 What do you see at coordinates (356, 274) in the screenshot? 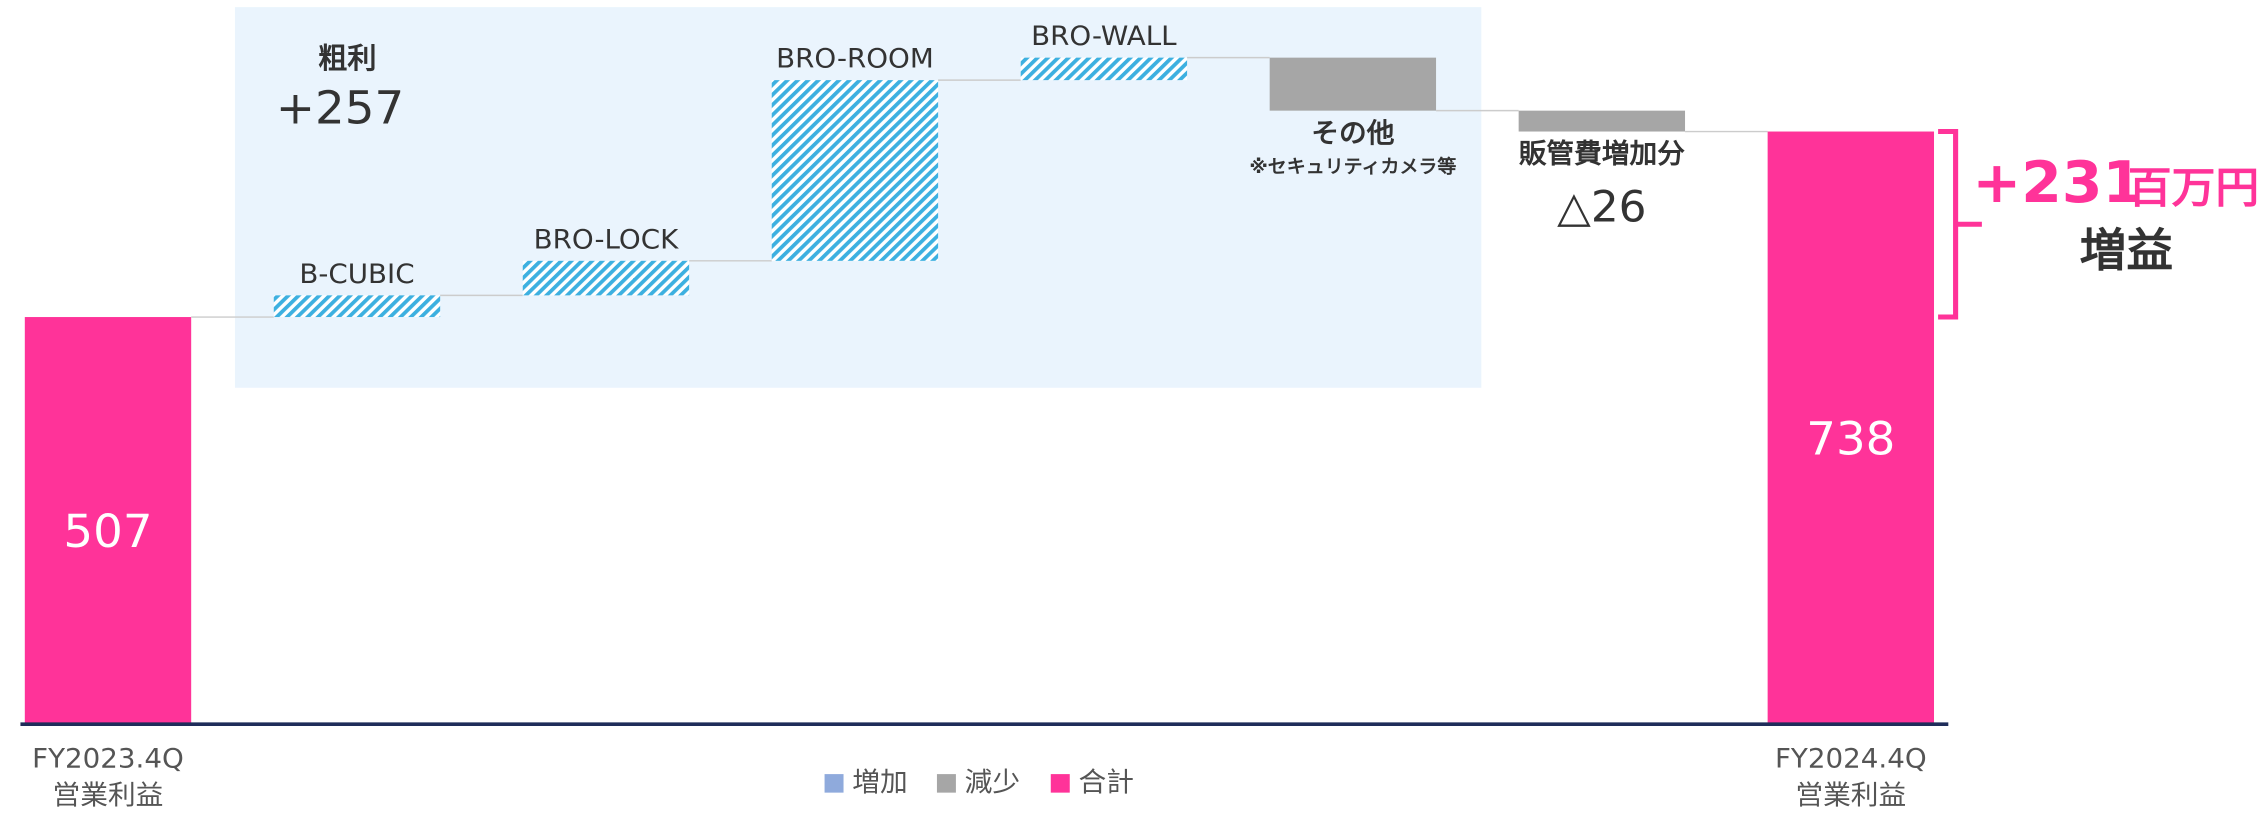
I see `category-label: B-CUBIC` at bounding box center [356, 274].